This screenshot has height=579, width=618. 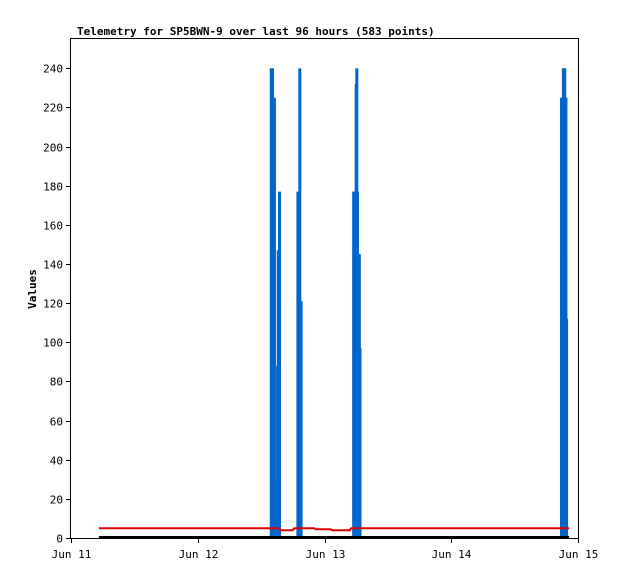 I want to click on y-tick-label: 240, so click(x=53, y=69).